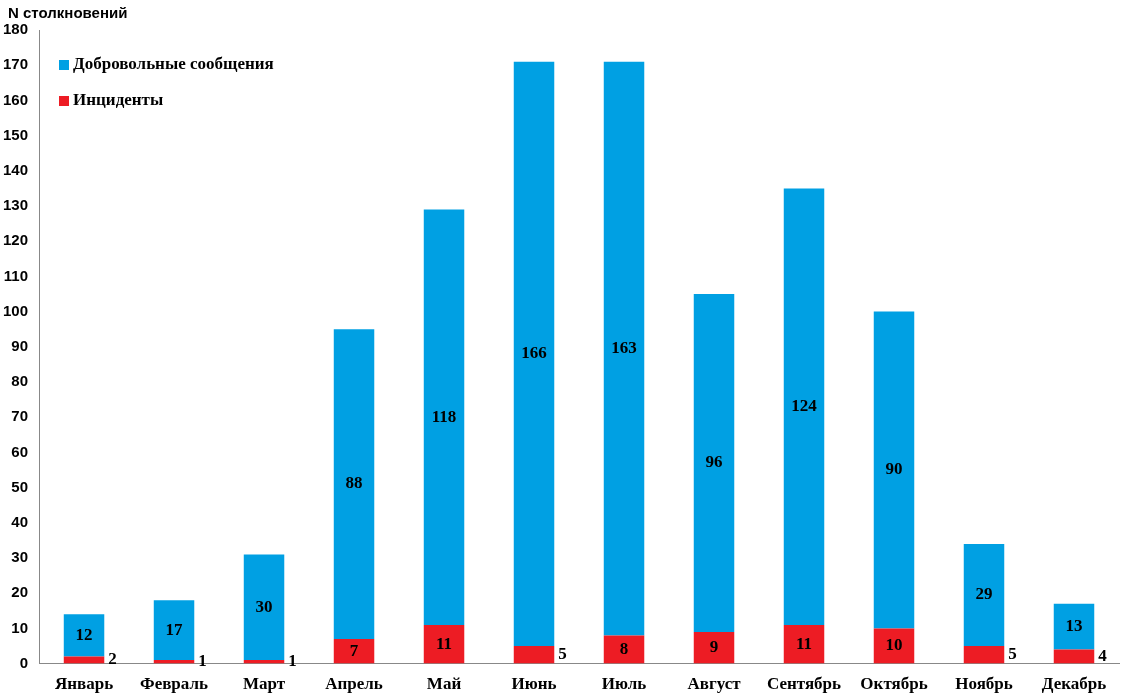  What do you see at coordinates (354, 684) in the screenshot?
I see `x-tick-label: Апрель` at bounding box center [354, 684].